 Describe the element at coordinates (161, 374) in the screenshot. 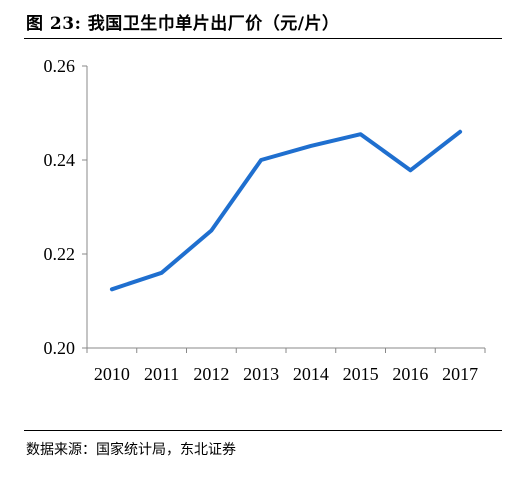

I see `x-tick-label: 2011` at that location.